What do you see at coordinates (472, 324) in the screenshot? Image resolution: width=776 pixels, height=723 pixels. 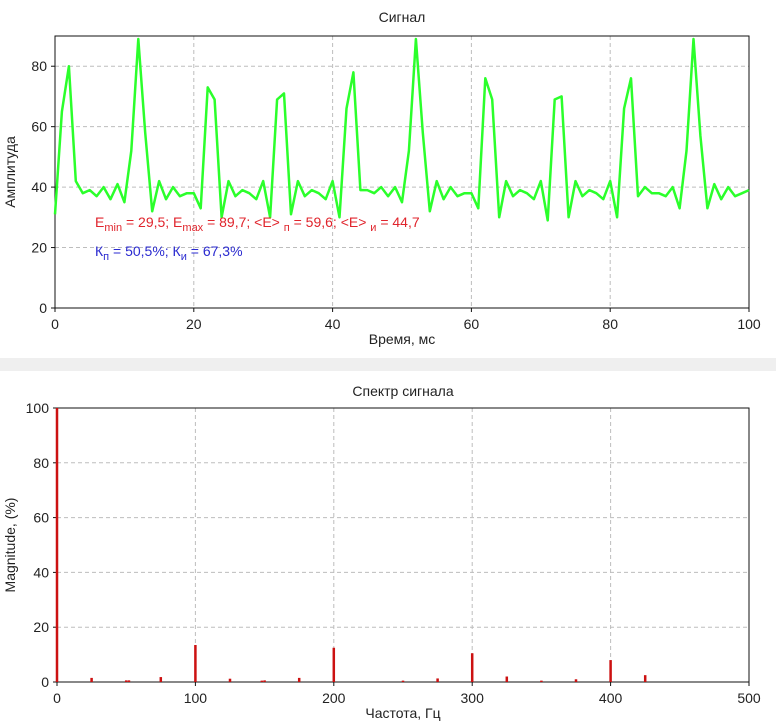 I see `x-tick-label: 60` at bounding box center [472, 324].